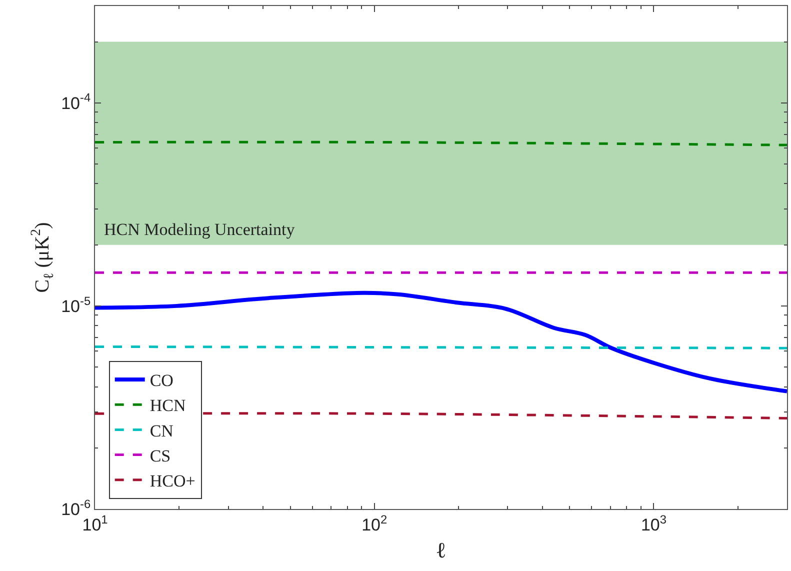  What do you see at coordinates (168, 406) in the screenshot?
I see `legend-label: HCN` at bounding box center [168, 406].